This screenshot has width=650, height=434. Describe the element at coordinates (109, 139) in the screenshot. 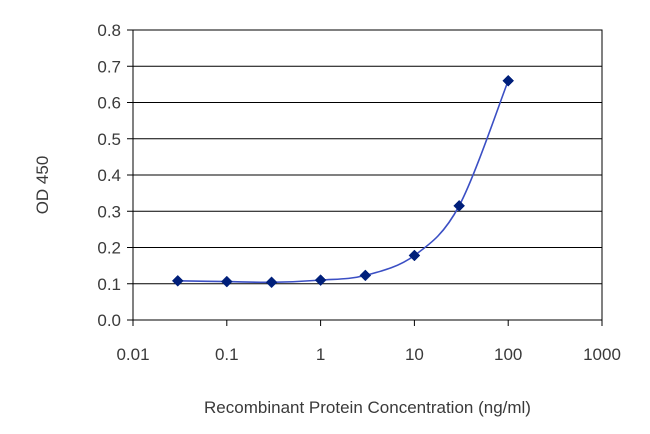

I see `y-tick-label-0.5: 0.5` at that location.